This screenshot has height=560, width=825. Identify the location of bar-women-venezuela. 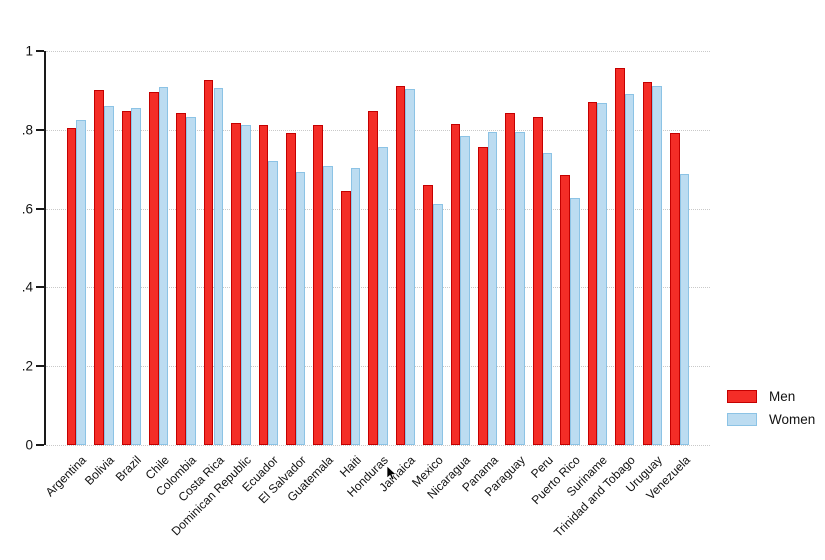
(684, 309).